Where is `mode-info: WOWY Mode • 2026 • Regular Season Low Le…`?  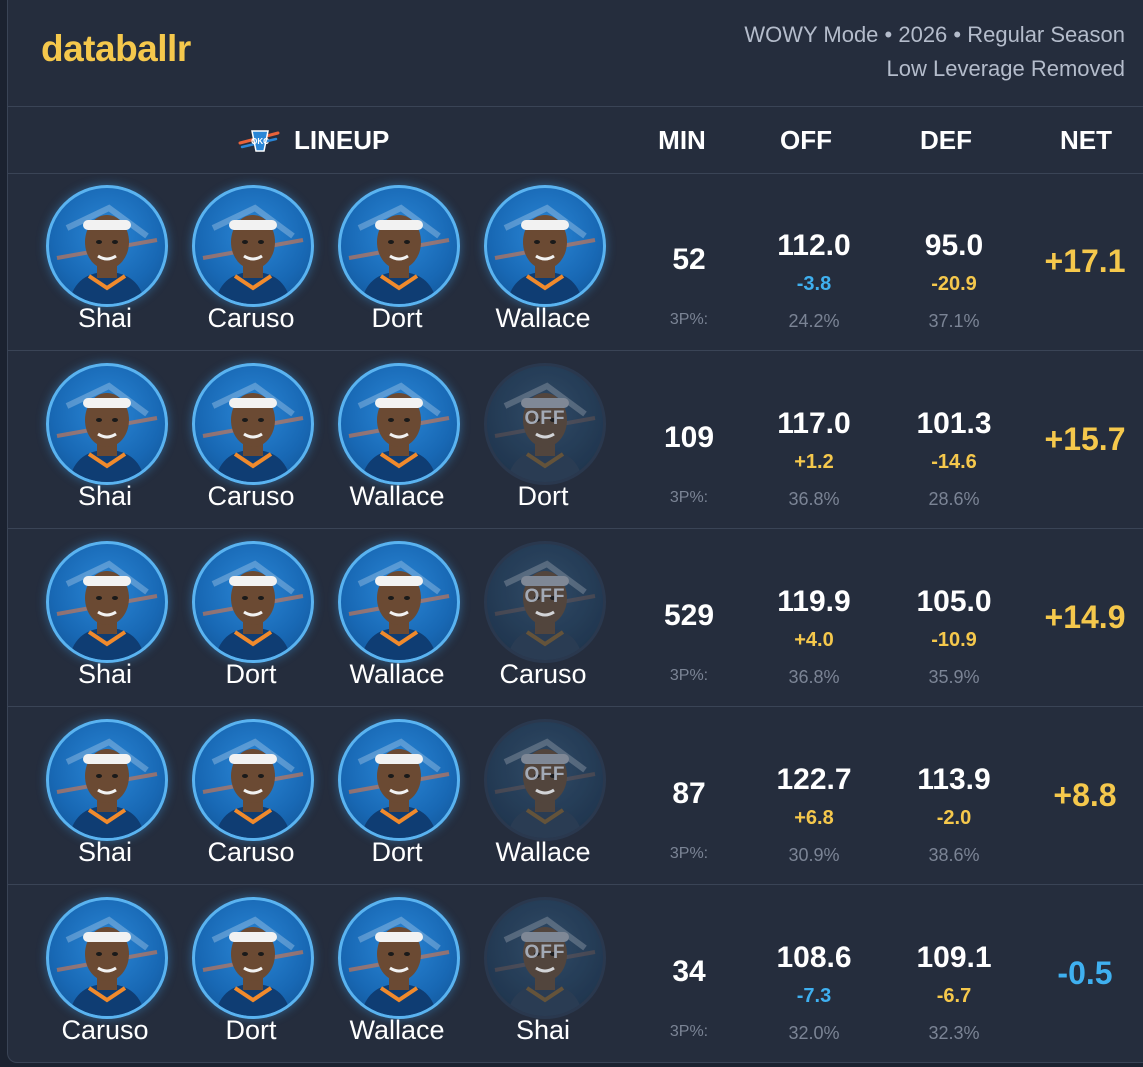
mode-info: WOWY Mode • 2026 • Regular Season Low Le… is located at coordinates (934, 52).